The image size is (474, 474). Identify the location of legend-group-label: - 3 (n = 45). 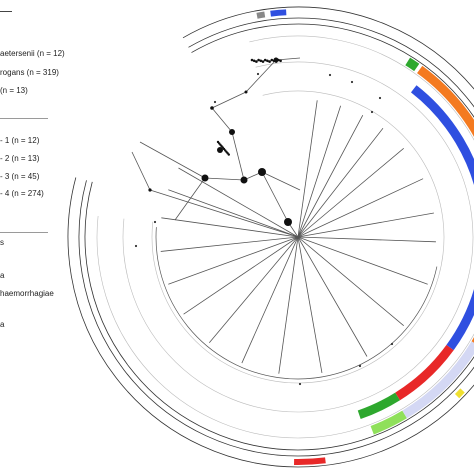
(20, 176).